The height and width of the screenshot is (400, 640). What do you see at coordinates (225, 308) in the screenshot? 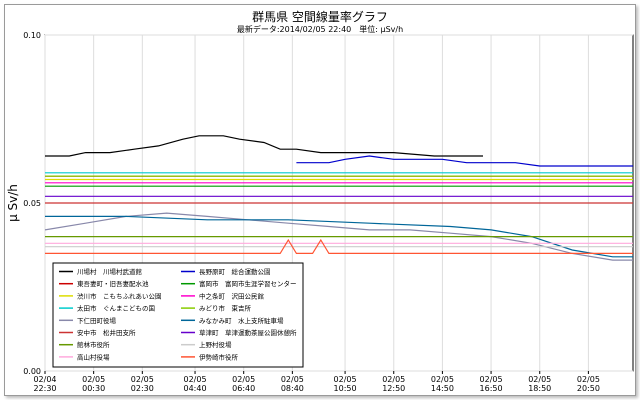
I see `legend-entry: みどり市 東吉所` at bounding box center [225, 308].